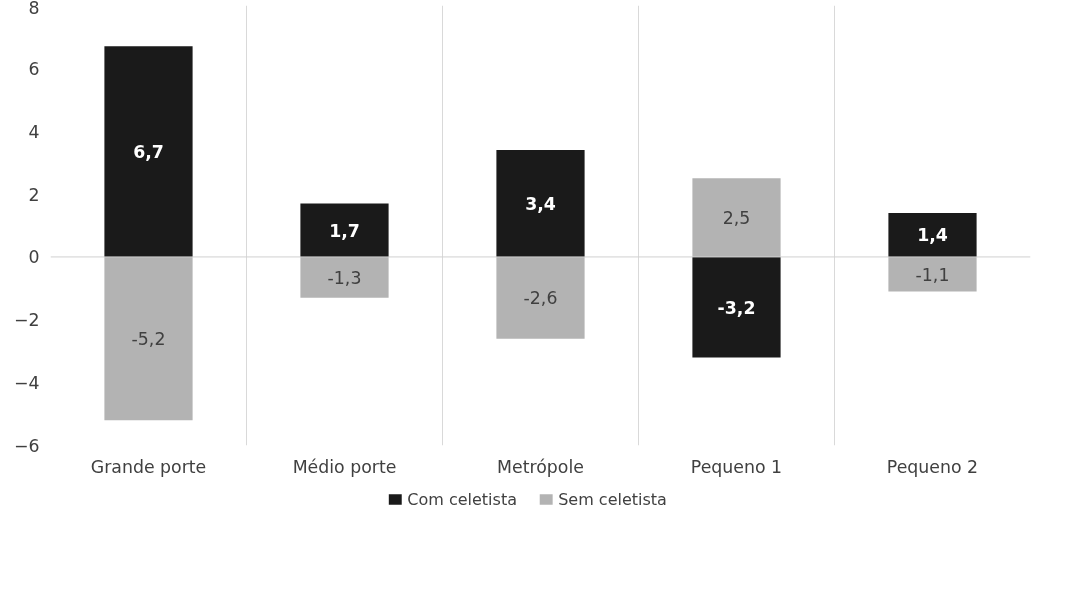 The width and height of the screenshot is (1079, 589). Describe the element at coordinates (34, 68) in the screenshot. I see `y-tick-label: 6` at that location.